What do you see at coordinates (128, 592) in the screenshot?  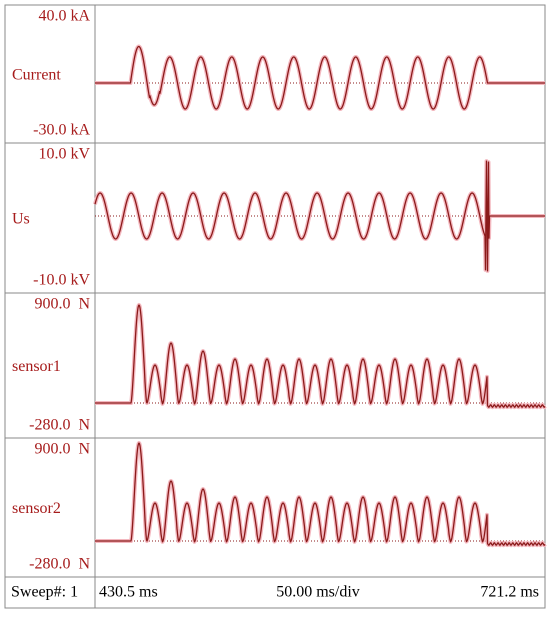 I see `start-time: 430.5 ms` at bounding box center [128, 592].